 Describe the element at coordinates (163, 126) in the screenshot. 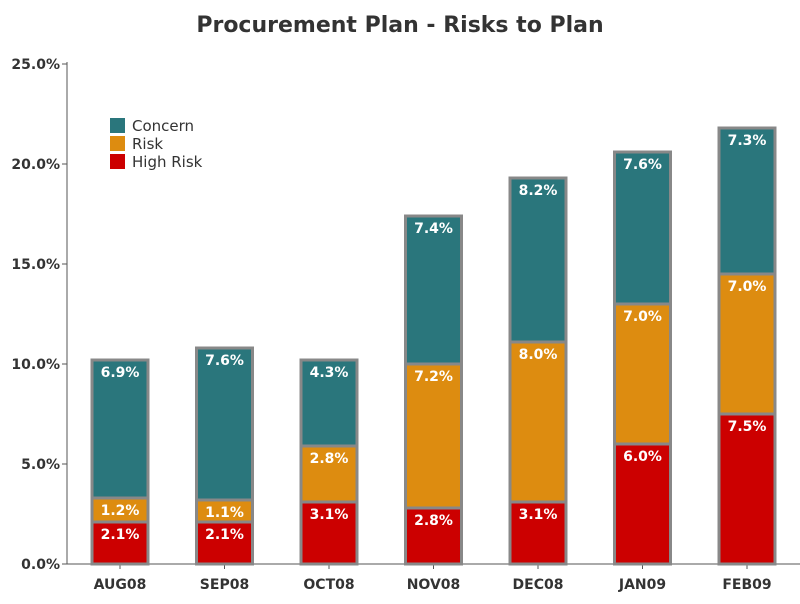

I see `legend-label: Concern` at that location.